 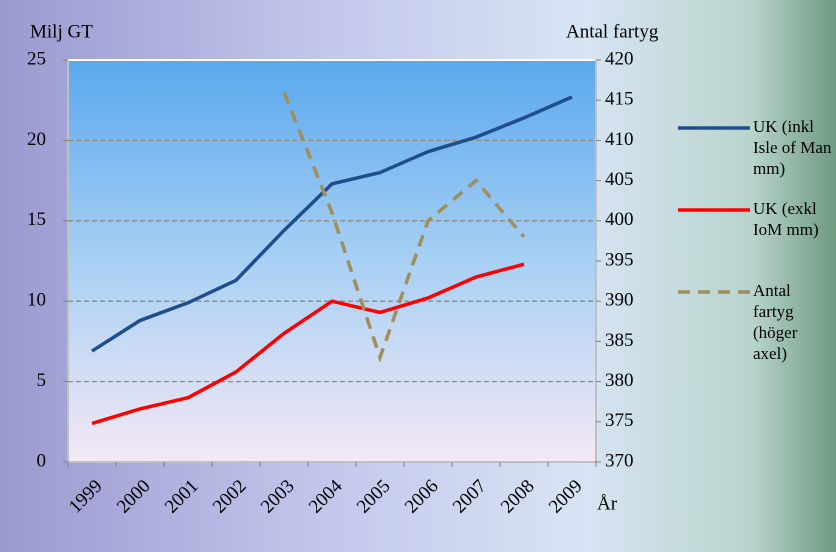 I want to click on legend-label: Antal fartyg (höger axel), so click(x=775, y=322).